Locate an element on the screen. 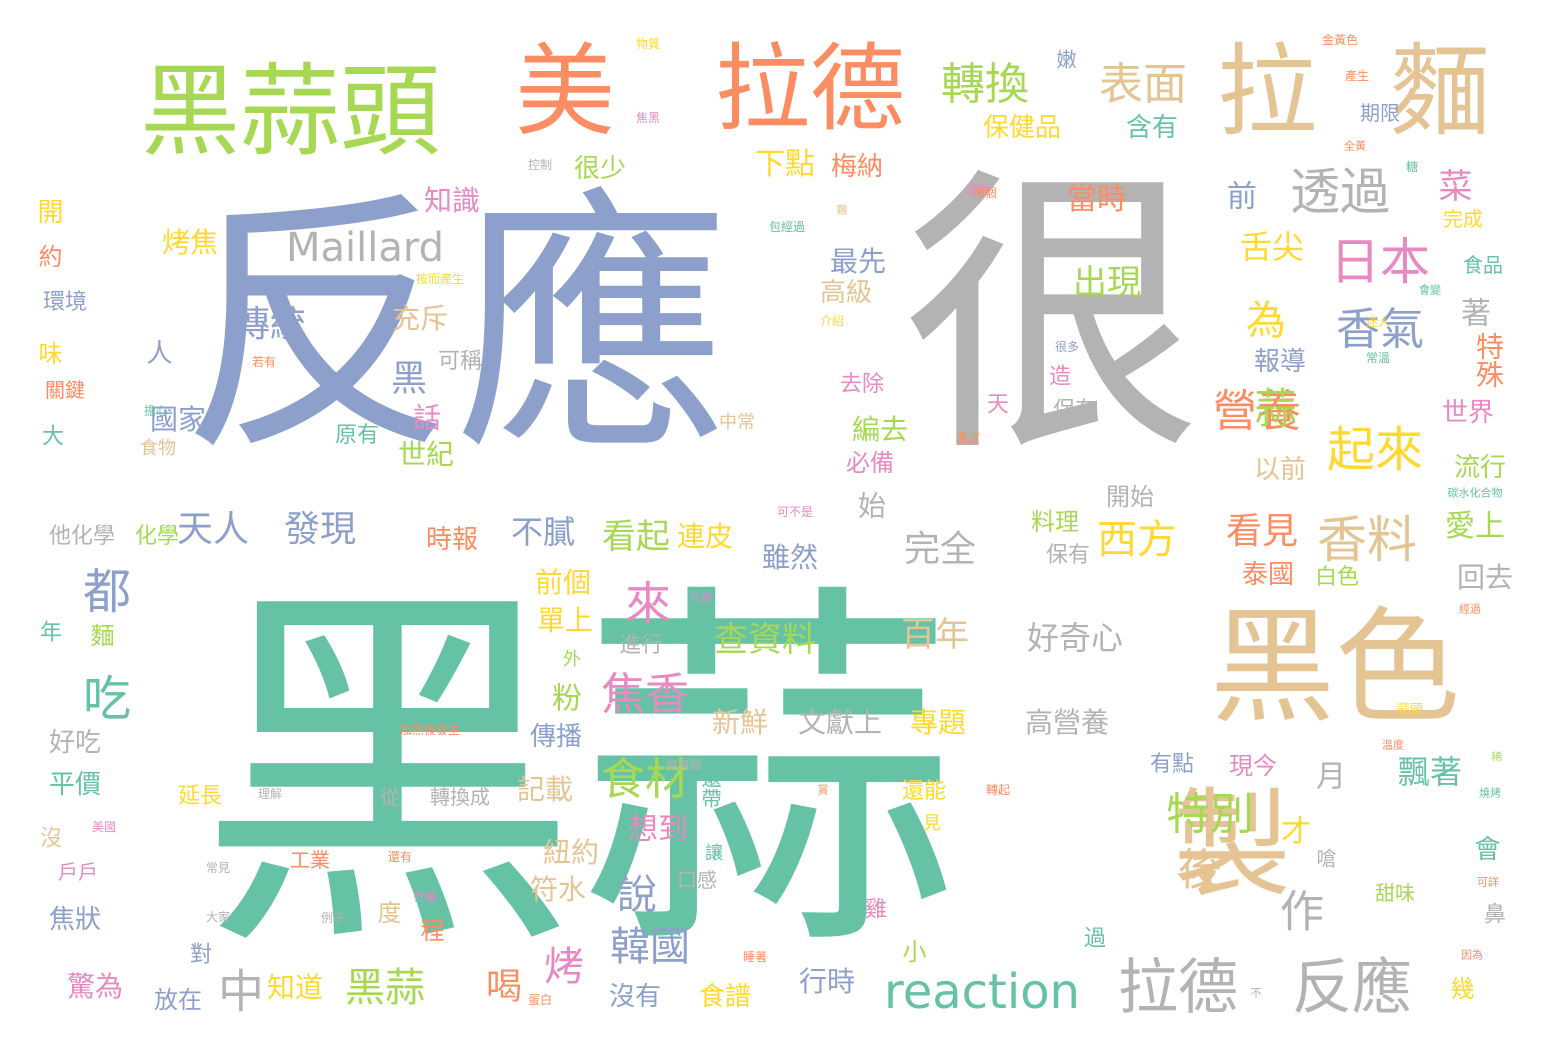  word-cloud-word: 很少 is located at coordinates (600, 169).